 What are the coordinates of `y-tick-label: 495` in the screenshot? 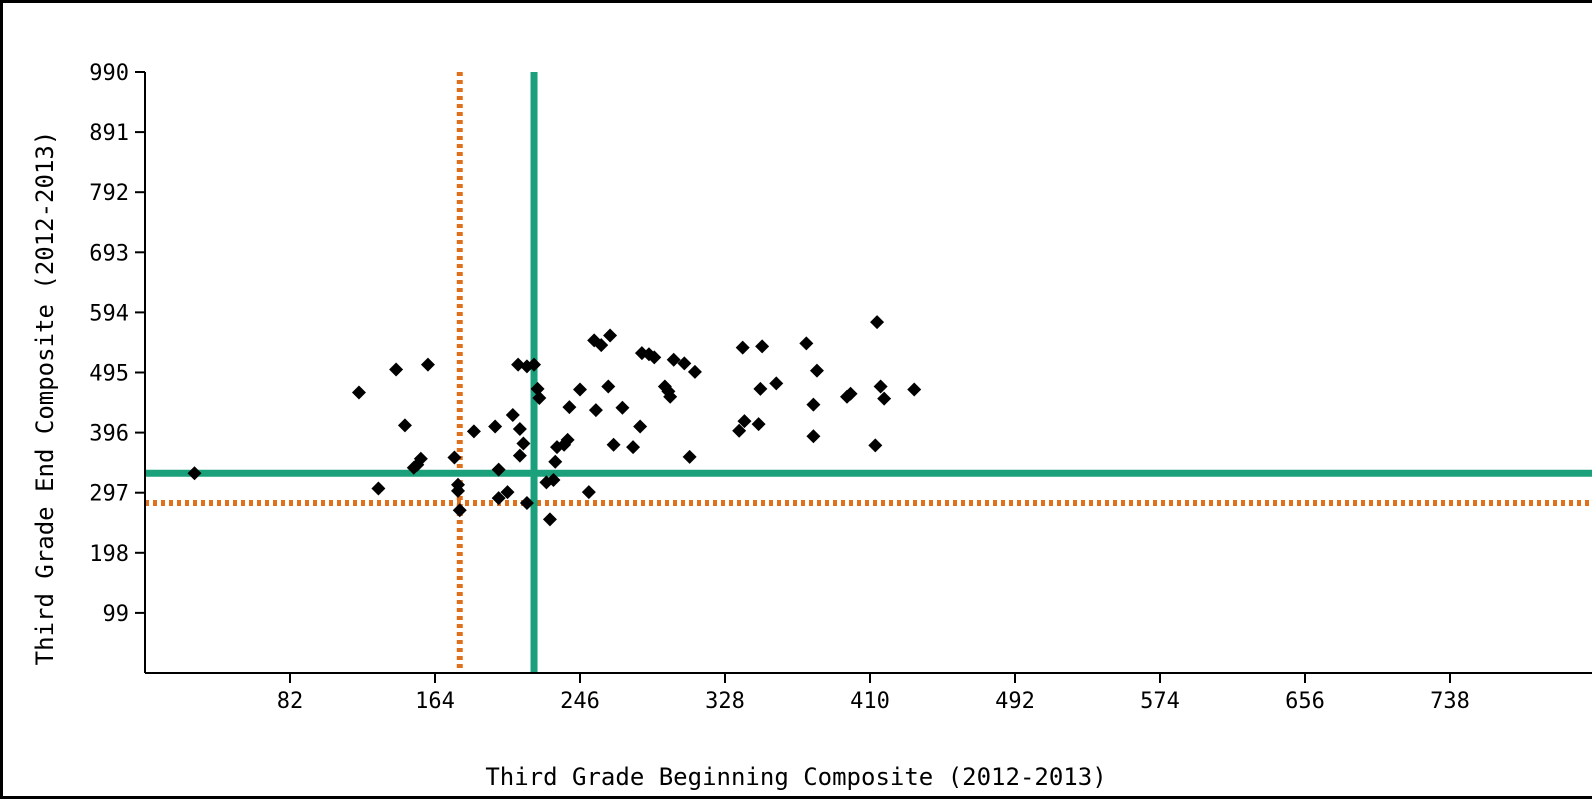 It's located at (109, 374).